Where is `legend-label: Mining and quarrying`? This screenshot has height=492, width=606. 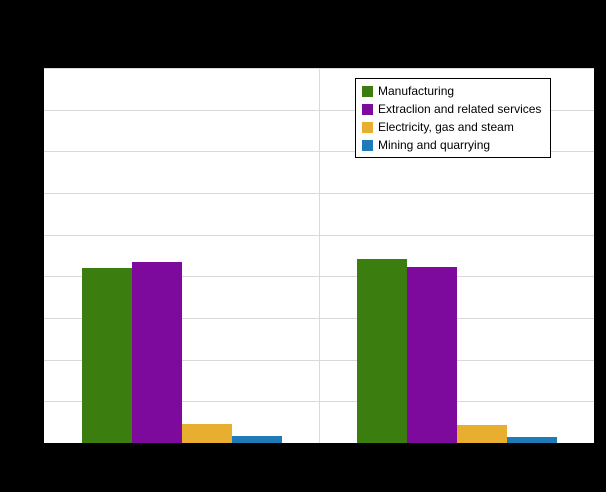
legend-label: Mining and quarrying is located at coordinates (434, 145).